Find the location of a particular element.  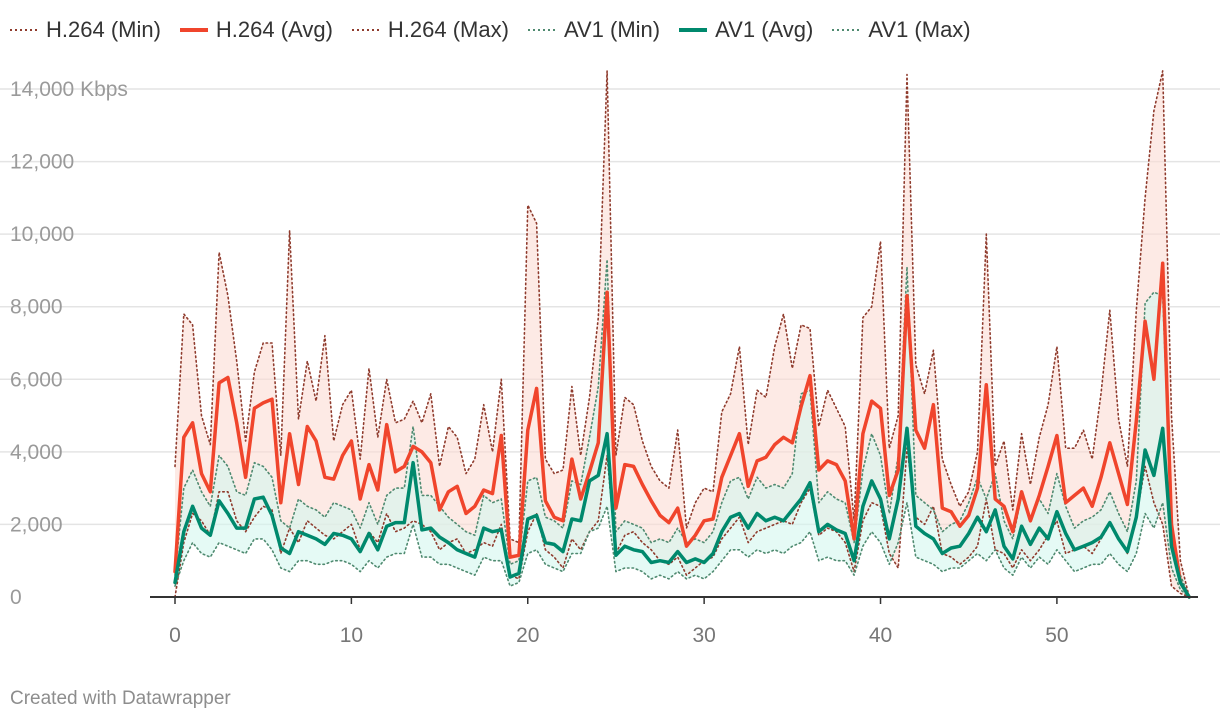

legend-label: H.264 (Max) is located at coordinates (448, 29).